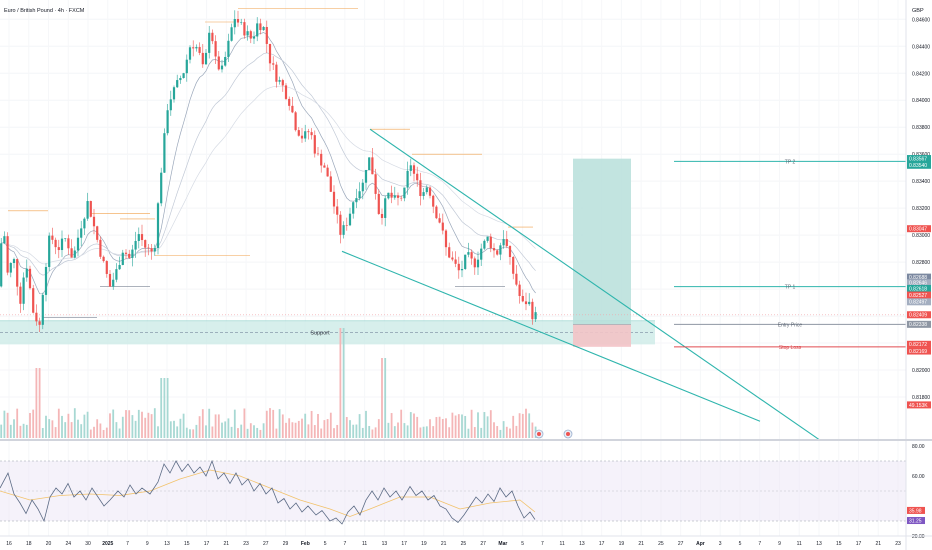  What do you see at coordinates (602, 335) in the screenshot?
I see `long-position-stop-zone` at bounding box center [602, 335].